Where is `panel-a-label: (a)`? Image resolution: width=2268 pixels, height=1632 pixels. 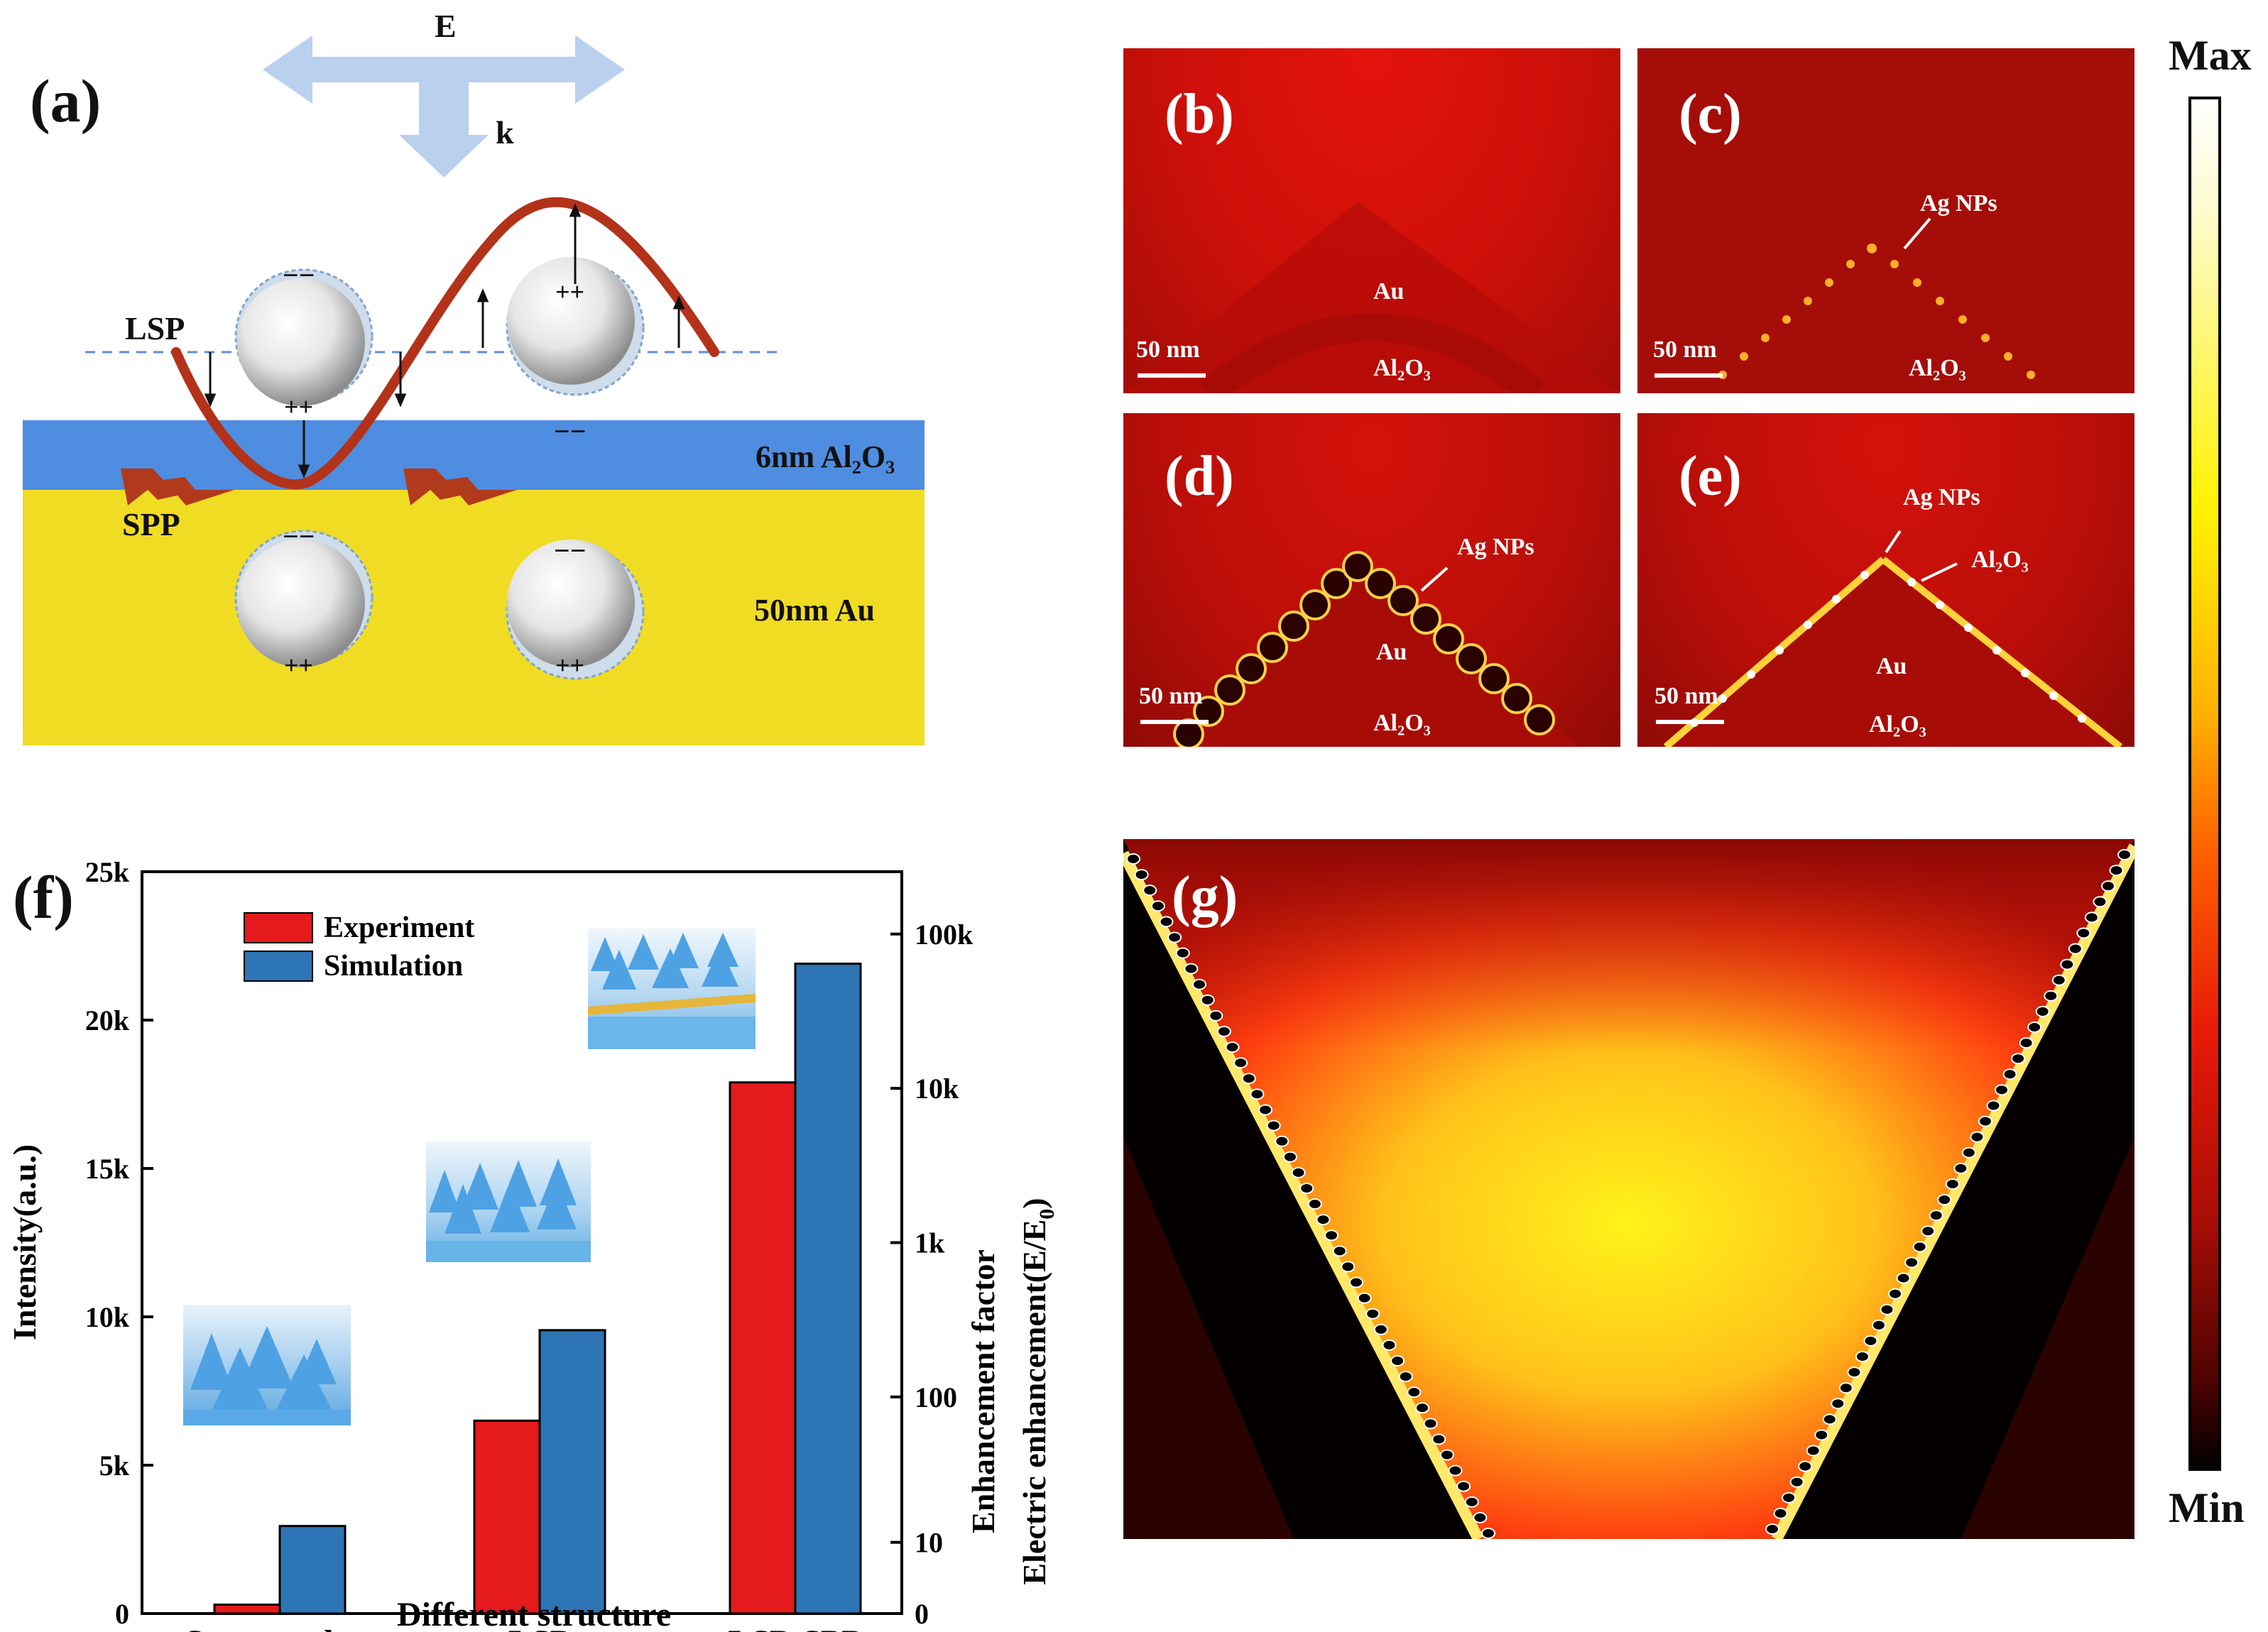 panel-a-label: (a) is located at coordinates (66, 101).